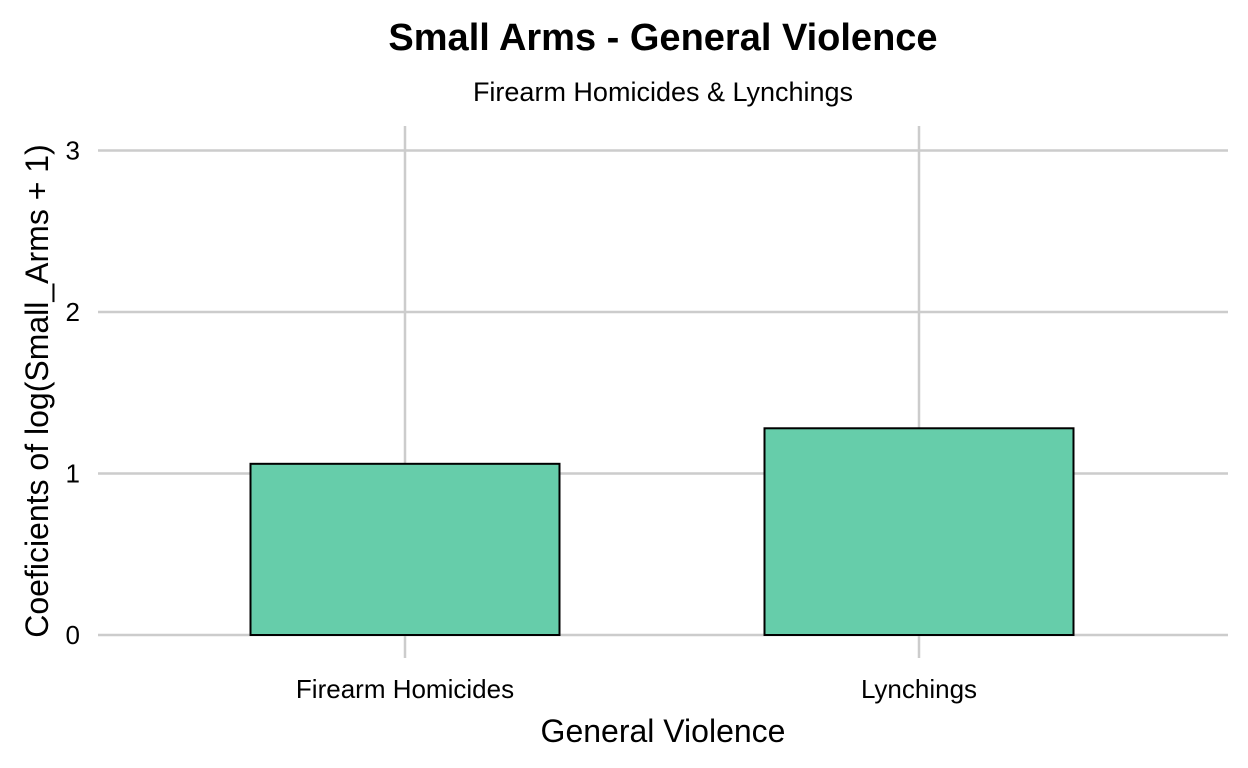  Describe the element at coordinates (73, 474) in the screenshot. I see `y-tick-label: 1` at that location.